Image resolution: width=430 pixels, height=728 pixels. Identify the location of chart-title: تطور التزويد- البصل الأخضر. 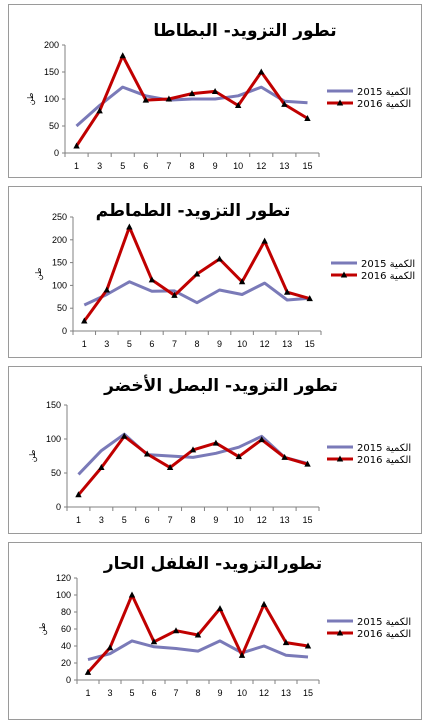
(220, 385).